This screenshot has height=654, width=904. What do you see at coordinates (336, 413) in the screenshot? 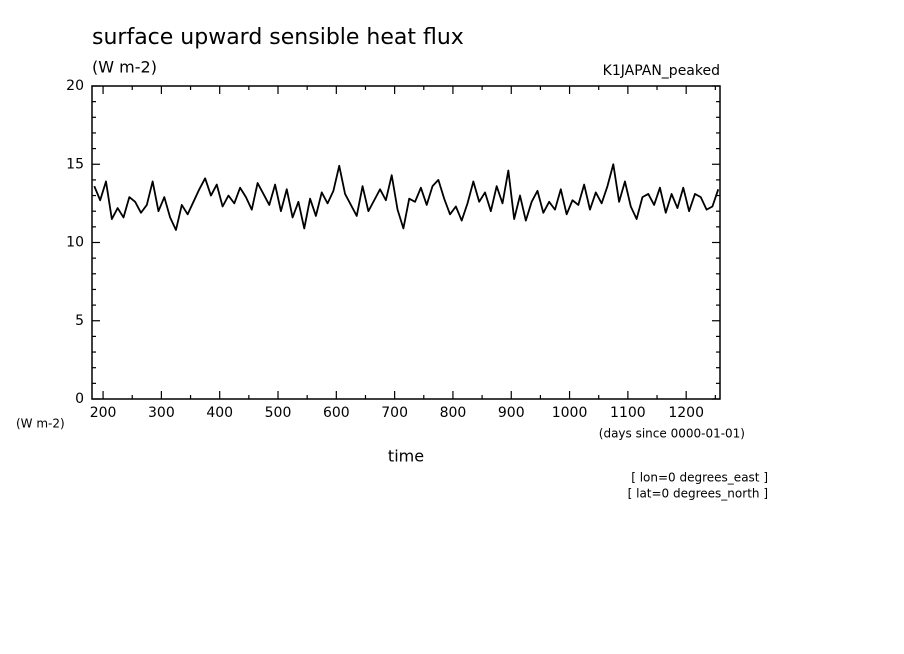
I see `x-tick-label: 600` at bounding box center [336, 413].